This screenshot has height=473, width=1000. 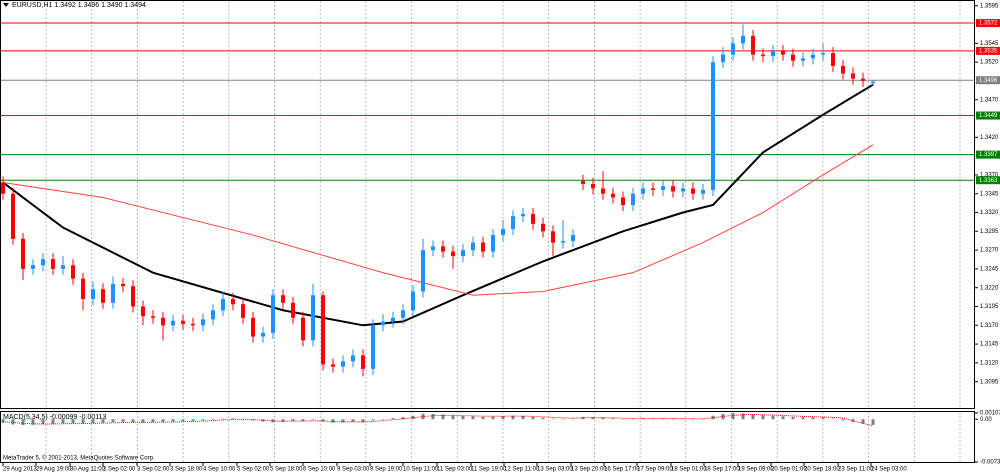 What do you see at coordinates (756, 470) in the screenshot?
I see `x-tick-label: 19 Sep 09:00` at bounding box center [756, 470].